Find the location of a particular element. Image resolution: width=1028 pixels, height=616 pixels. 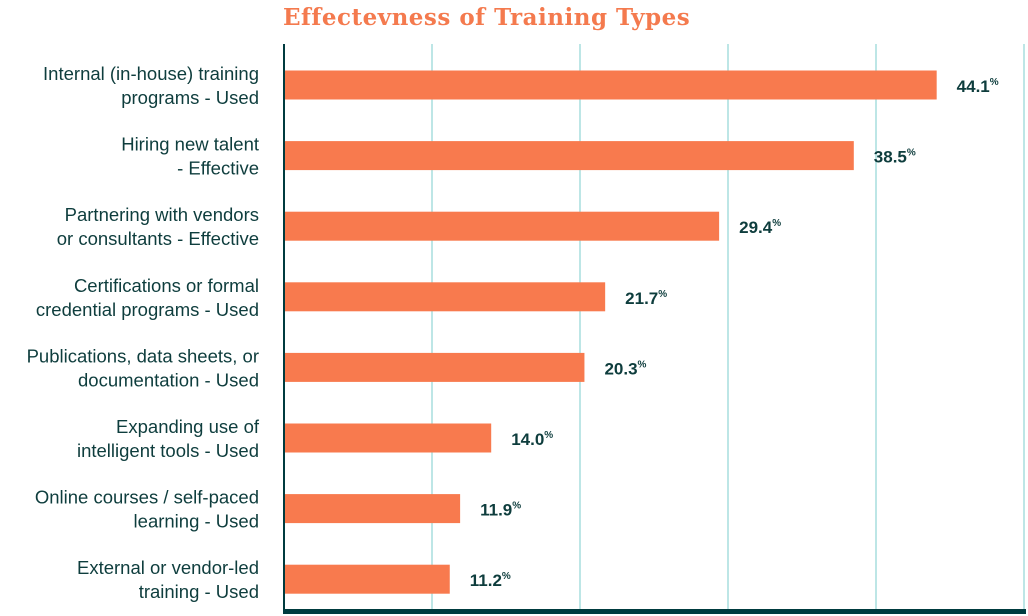

category-label: Internal (in-house) training is located at coordinates (151, 73).